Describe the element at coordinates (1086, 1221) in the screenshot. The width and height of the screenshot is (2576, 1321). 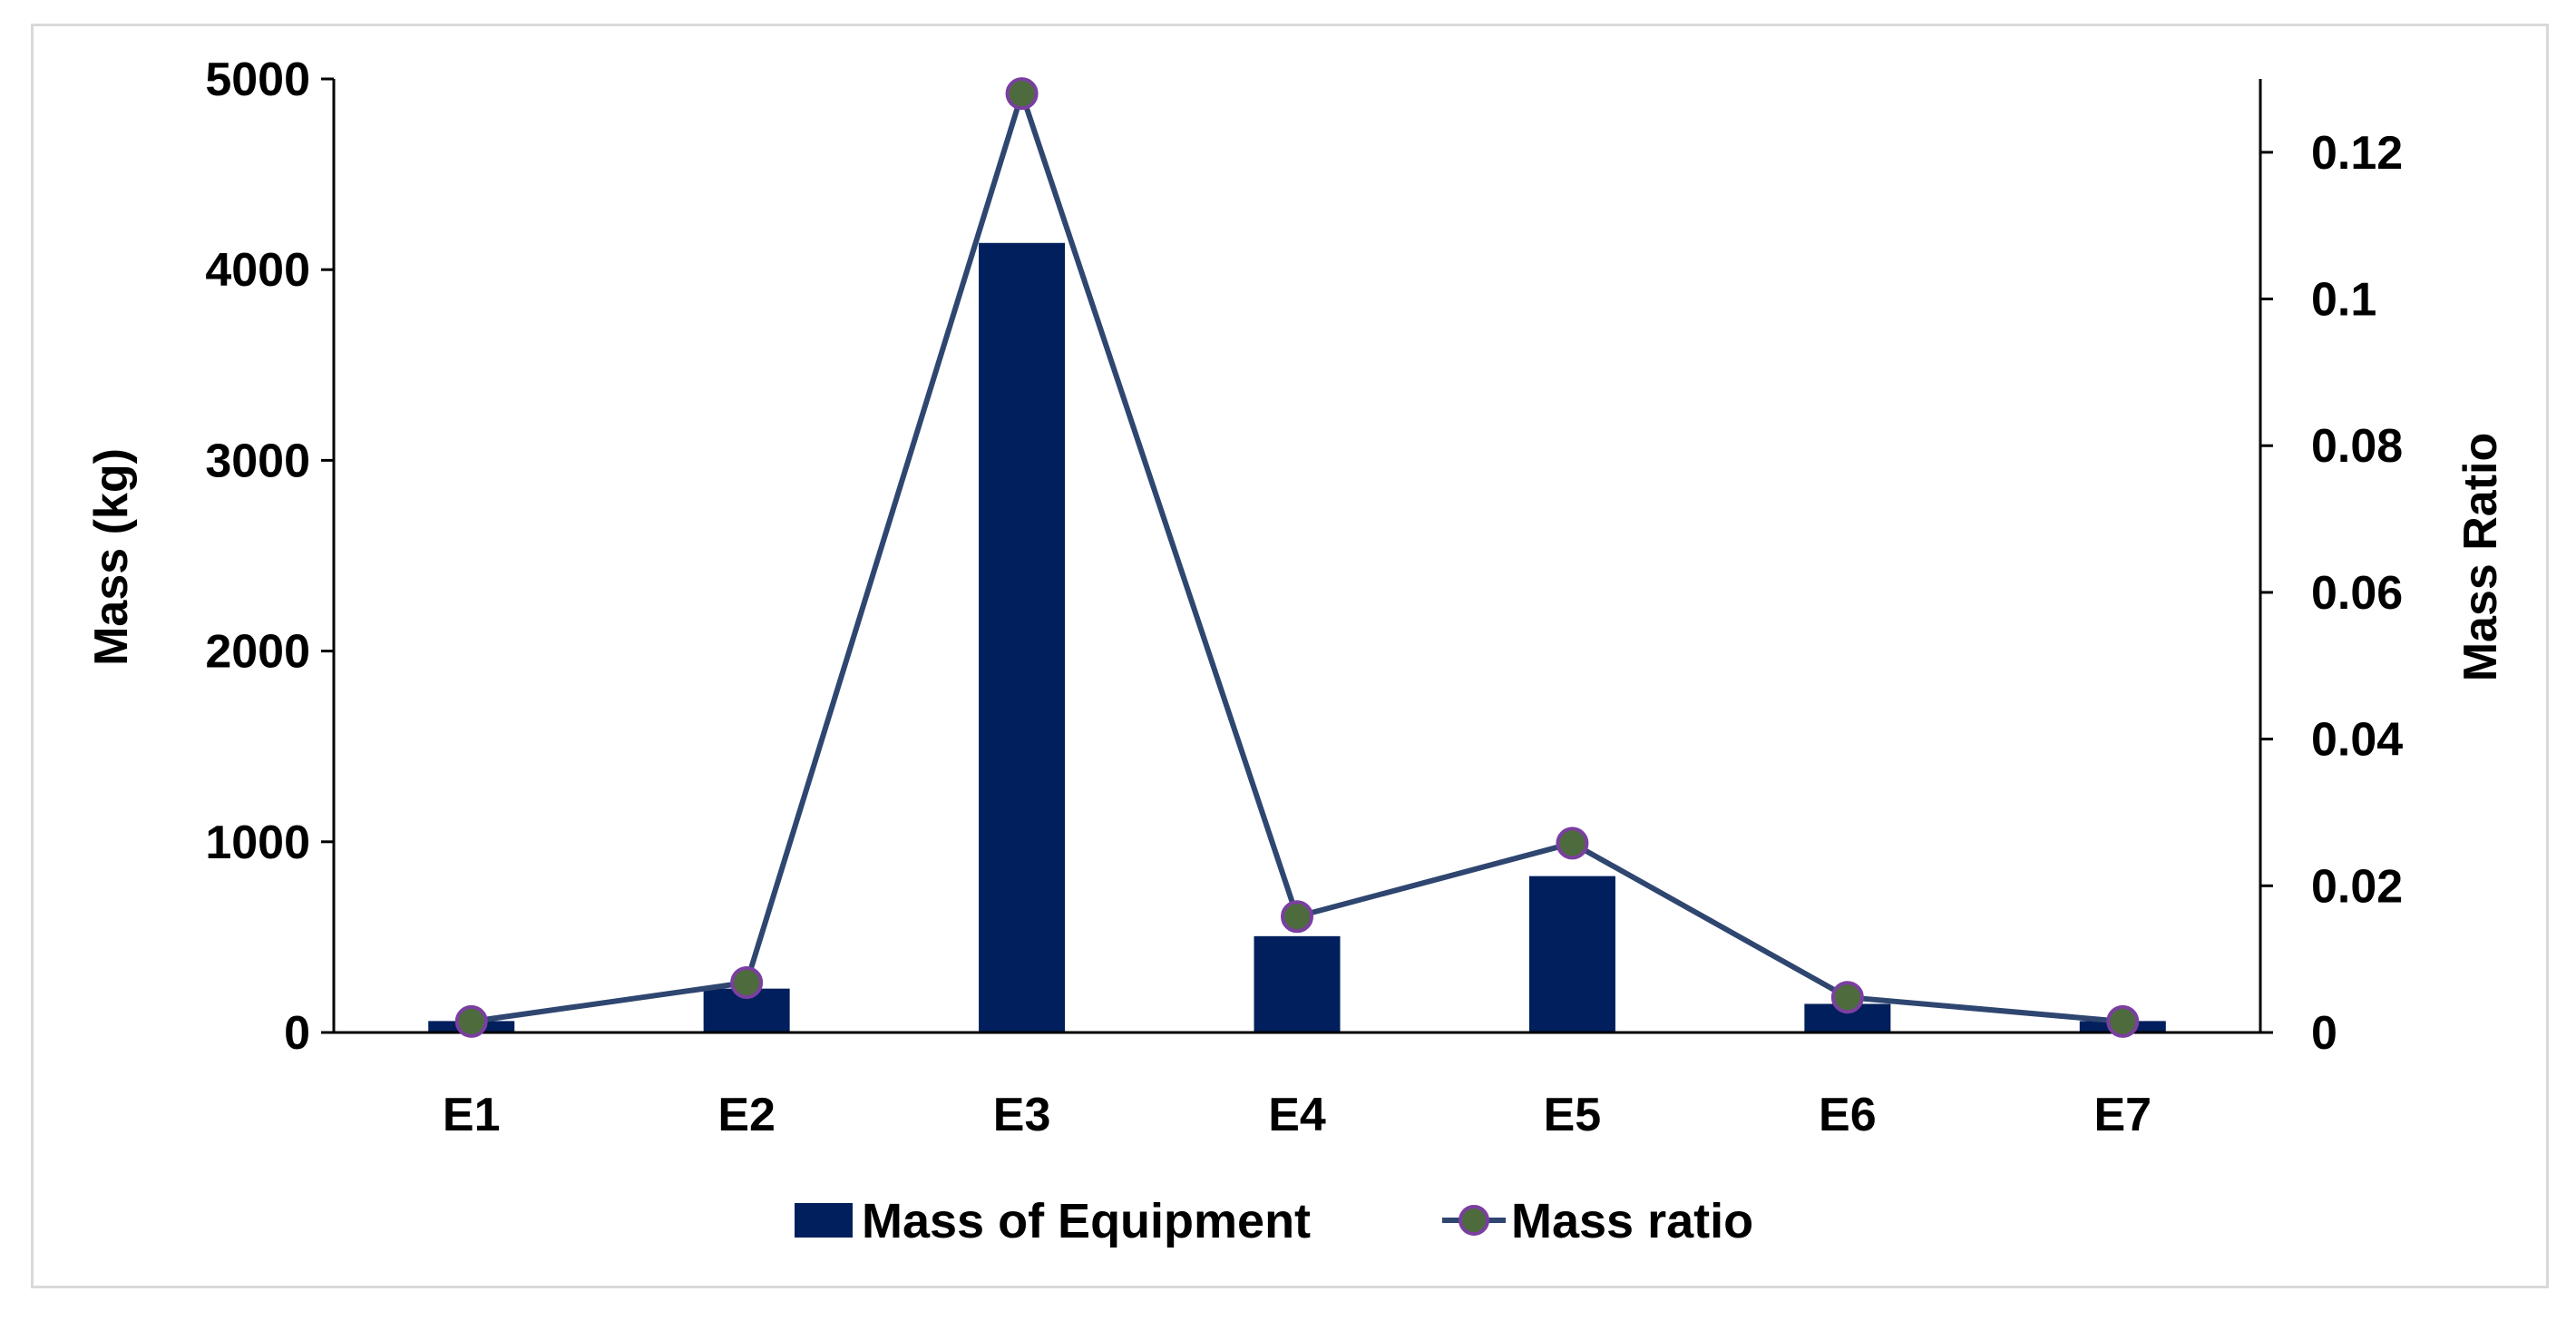
I see `legend-label-mass-of-equipment: Mass of Equipment` at that location.